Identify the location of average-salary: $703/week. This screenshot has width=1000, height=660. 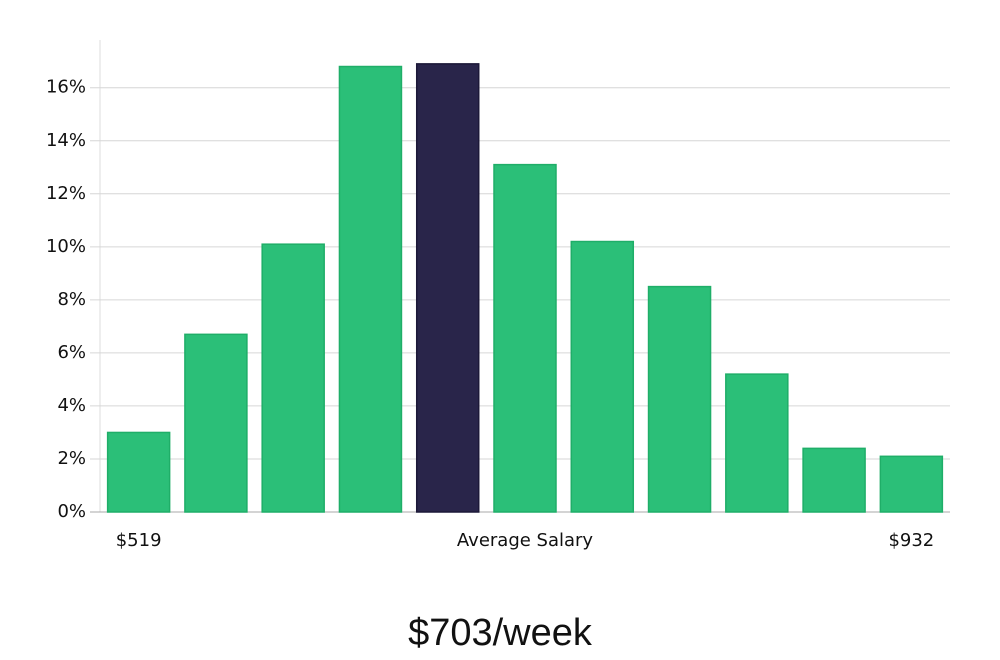
(500, 633).